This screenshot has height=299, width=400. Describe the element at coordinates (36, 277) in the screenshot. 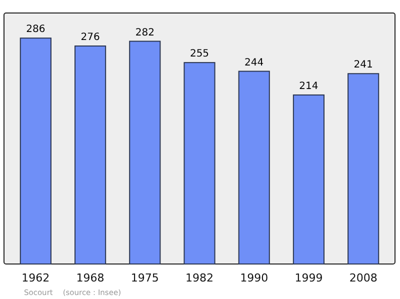

I see `x-tick-label: 1962` at that location.